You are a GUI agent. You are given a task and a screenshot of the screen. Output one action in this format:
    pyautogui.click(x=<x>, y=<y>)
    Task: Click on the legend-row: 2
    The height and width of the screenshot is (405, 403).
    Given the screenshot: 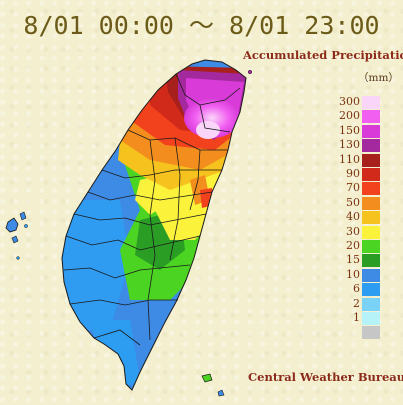 What is the action you would take?
    pyautogui.click(x=356, y=304)
    